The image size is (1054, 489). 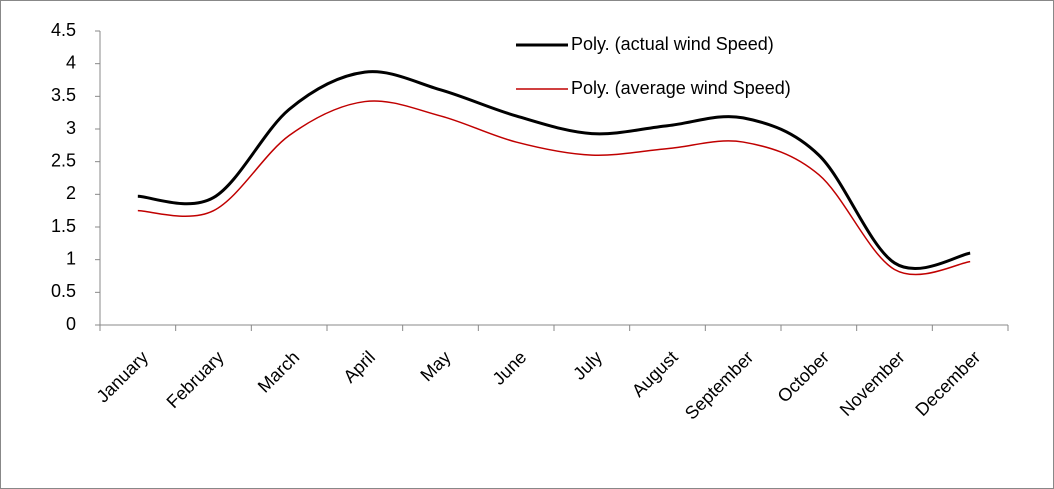 What do you see at coordinates (63, 291) in the screenshot?
I see `y-tick-label: 0.5` at bounding box center [63, 291].